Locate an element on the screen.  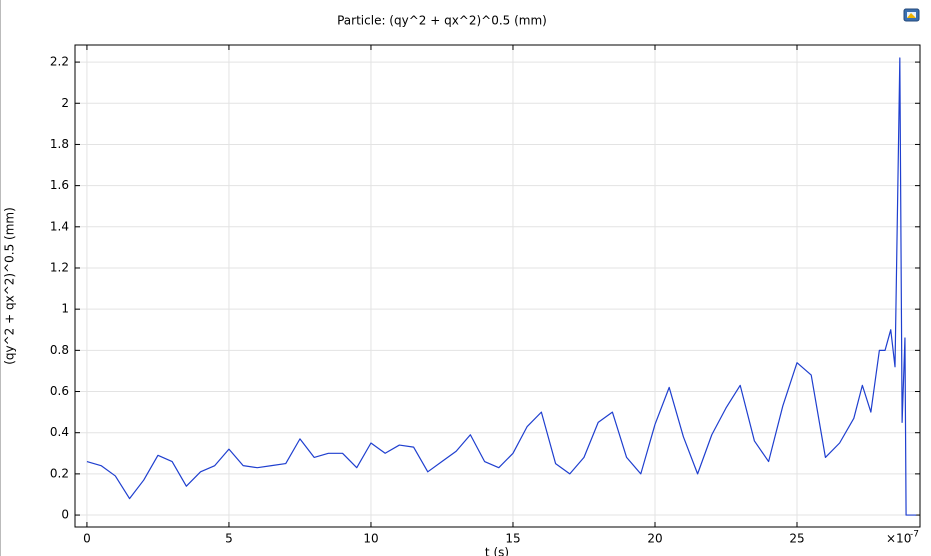
y-tick-label: 1.2 is located at coordinates (59, 267).